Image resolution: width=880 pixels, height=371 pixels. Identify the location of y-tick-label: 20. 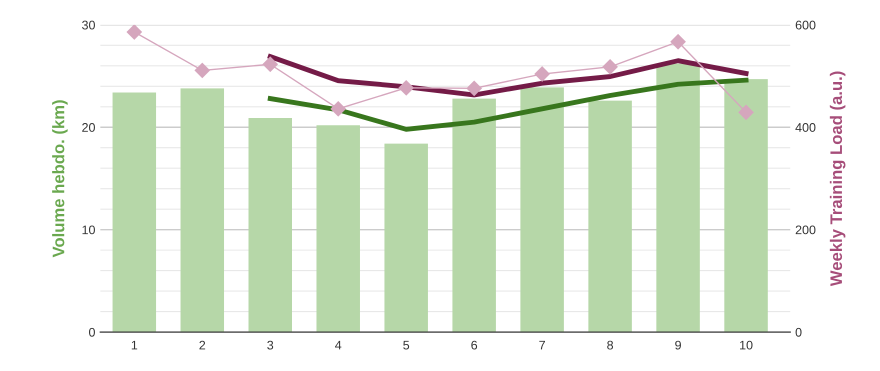
(88, 127).